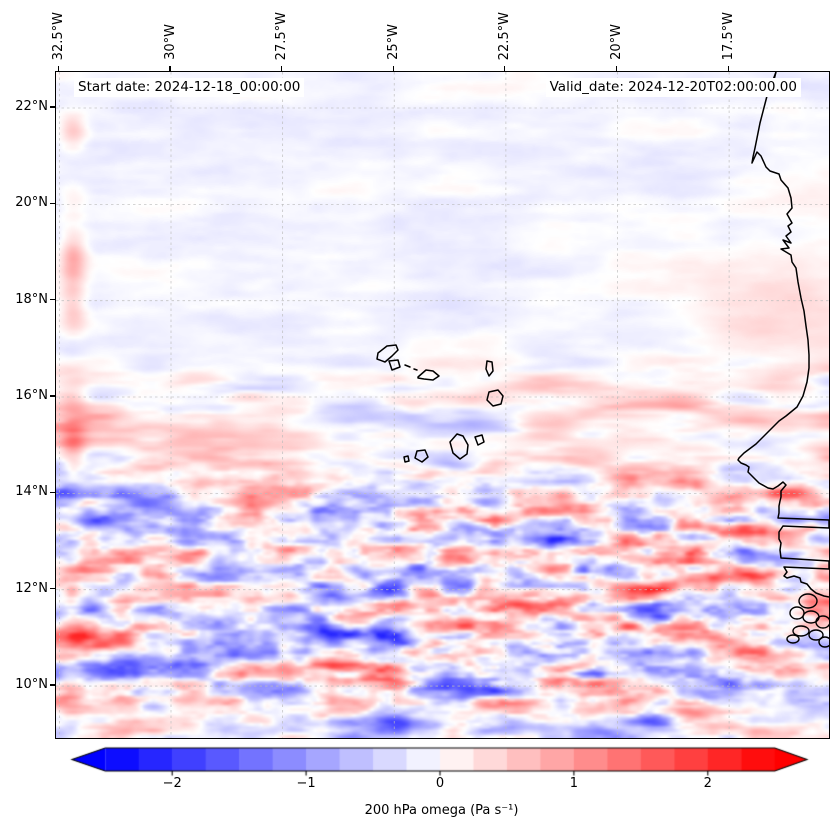  I want to click on lon-tick-label: 22.5°W, so click(505, 35).